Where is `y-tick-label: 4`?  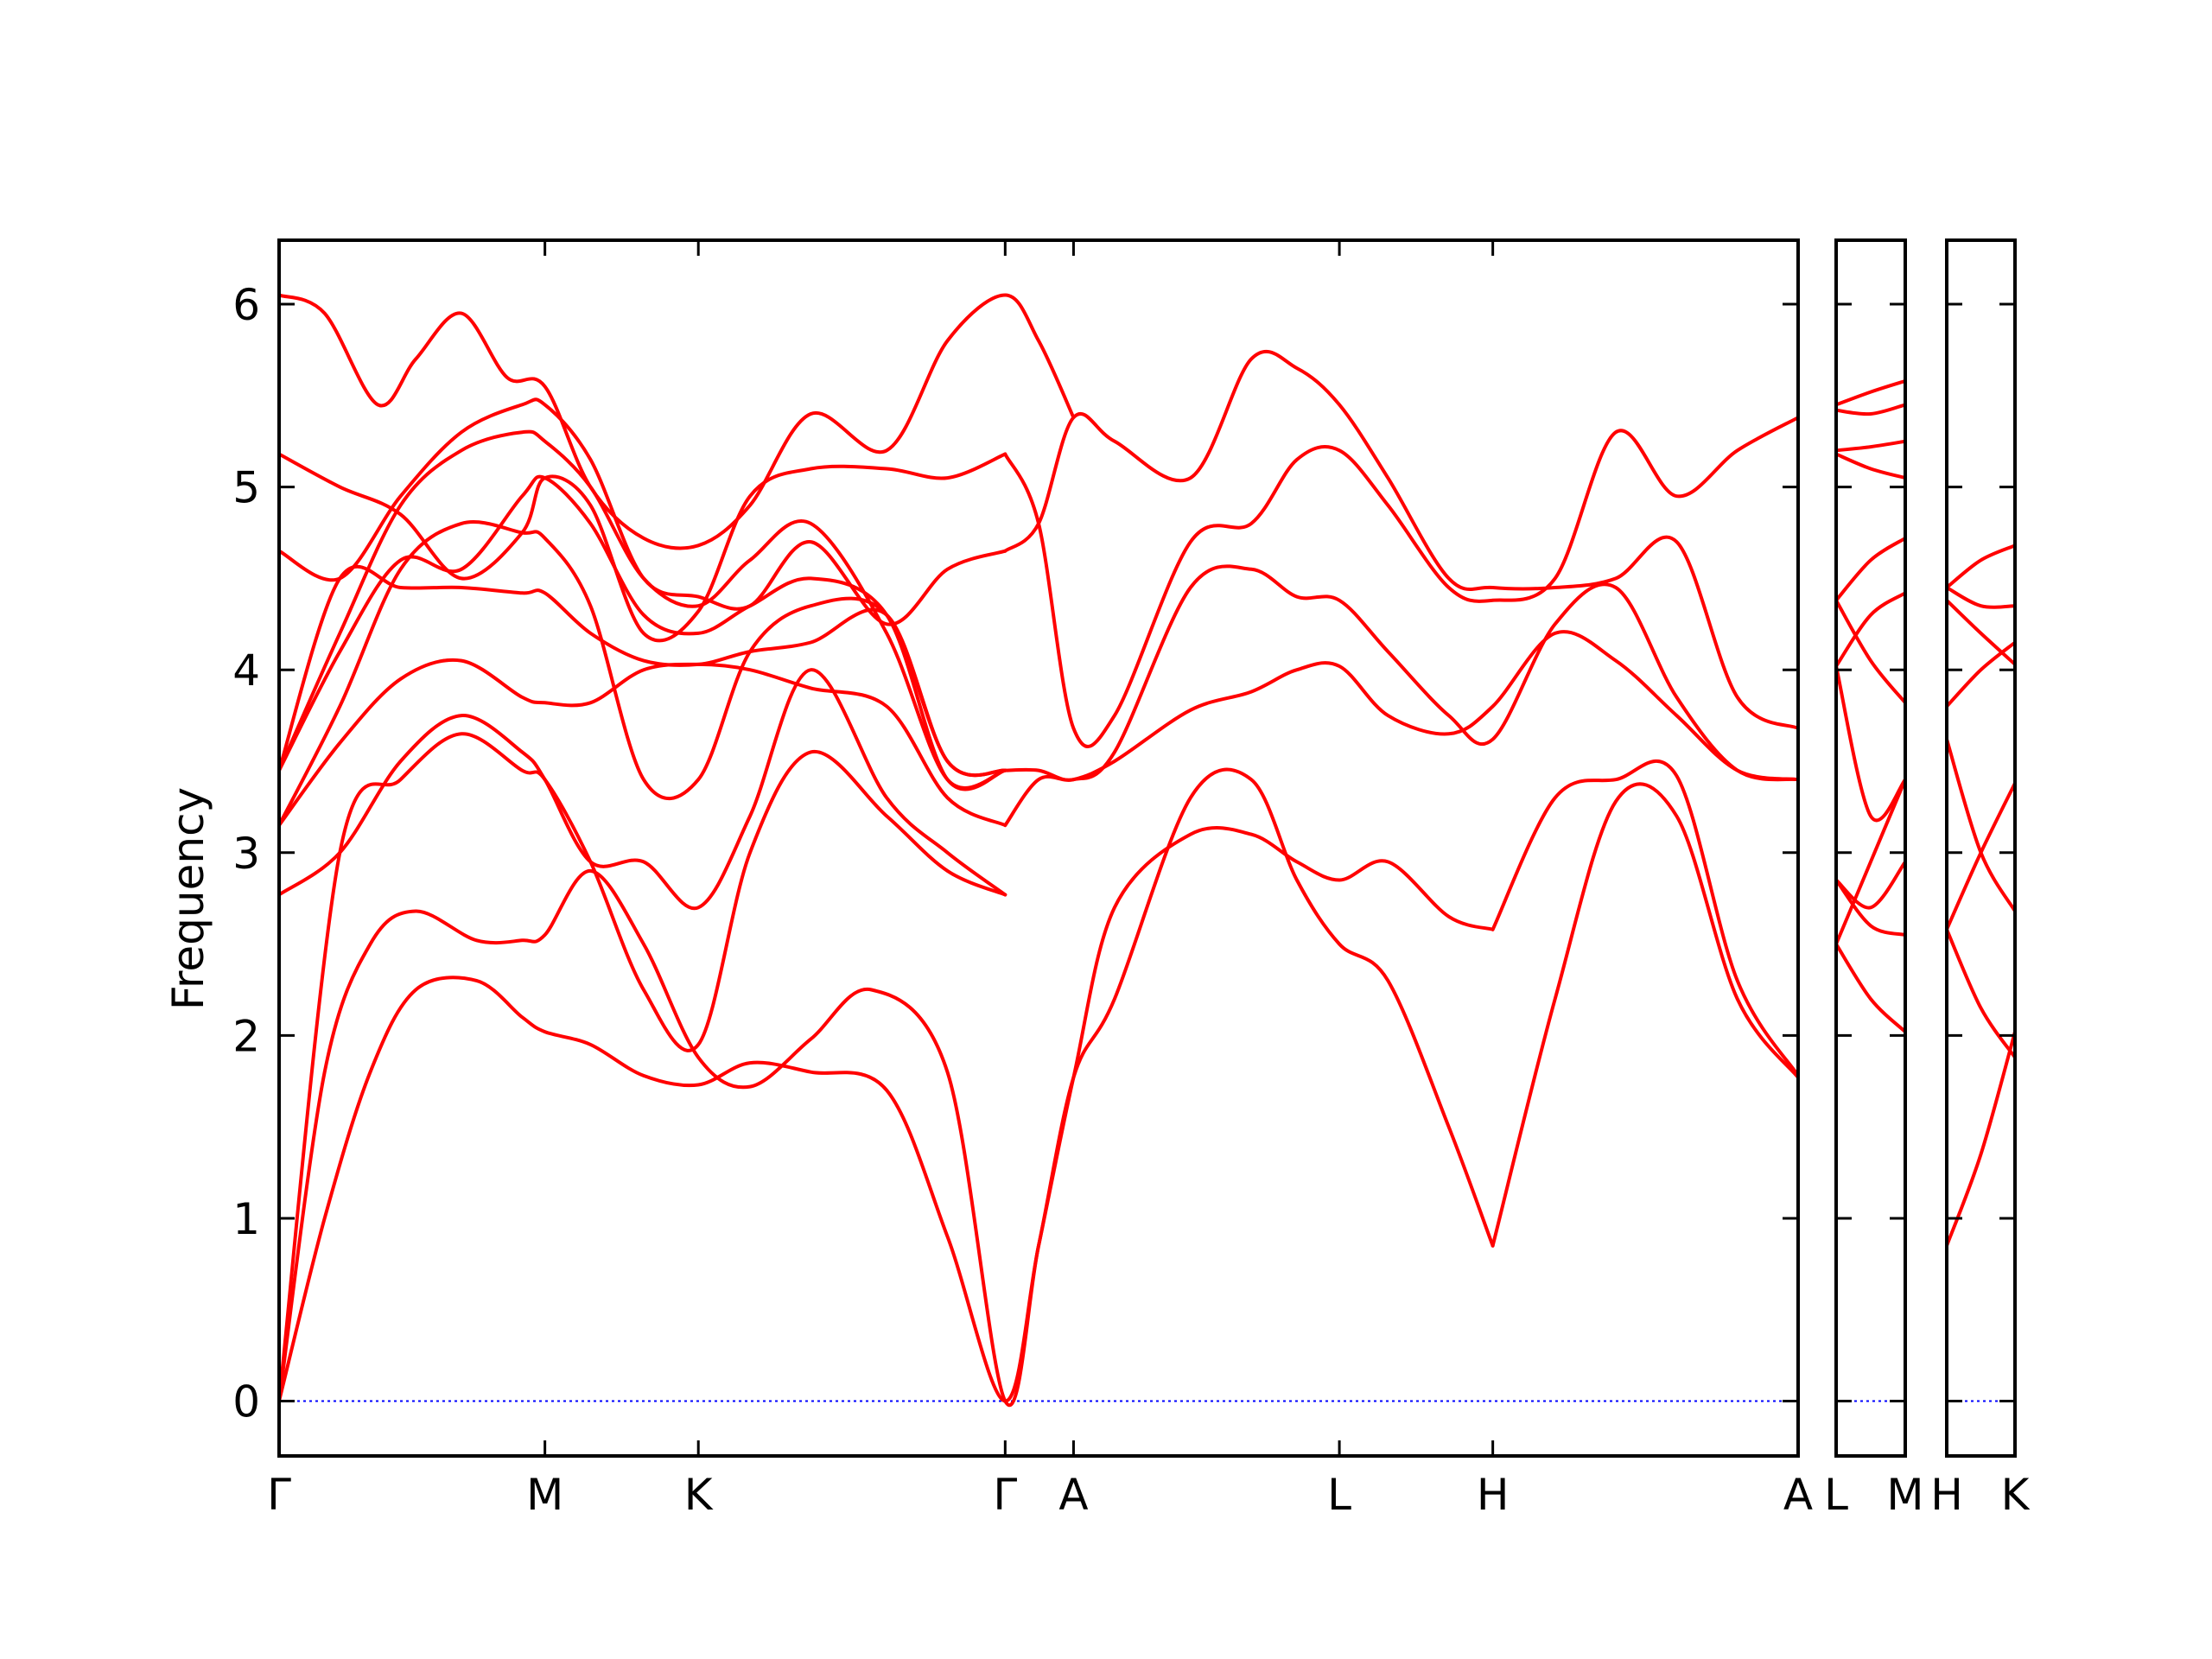
y-tick-label: 4 is located at coordinates (246, 670).